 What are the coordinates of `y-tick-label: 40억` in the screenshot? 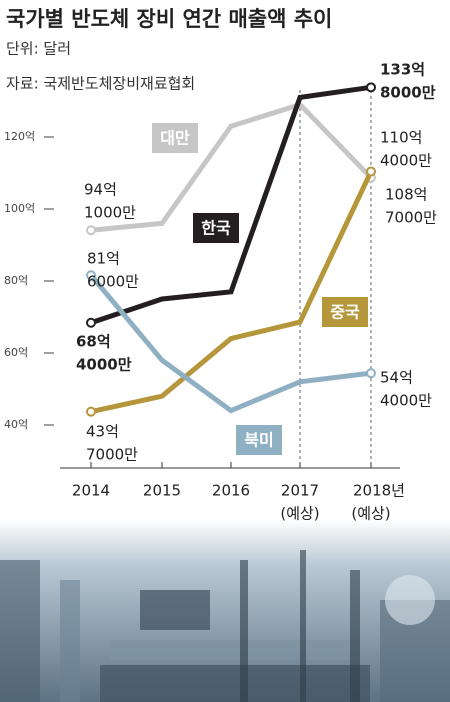 It's located at (16, 424).